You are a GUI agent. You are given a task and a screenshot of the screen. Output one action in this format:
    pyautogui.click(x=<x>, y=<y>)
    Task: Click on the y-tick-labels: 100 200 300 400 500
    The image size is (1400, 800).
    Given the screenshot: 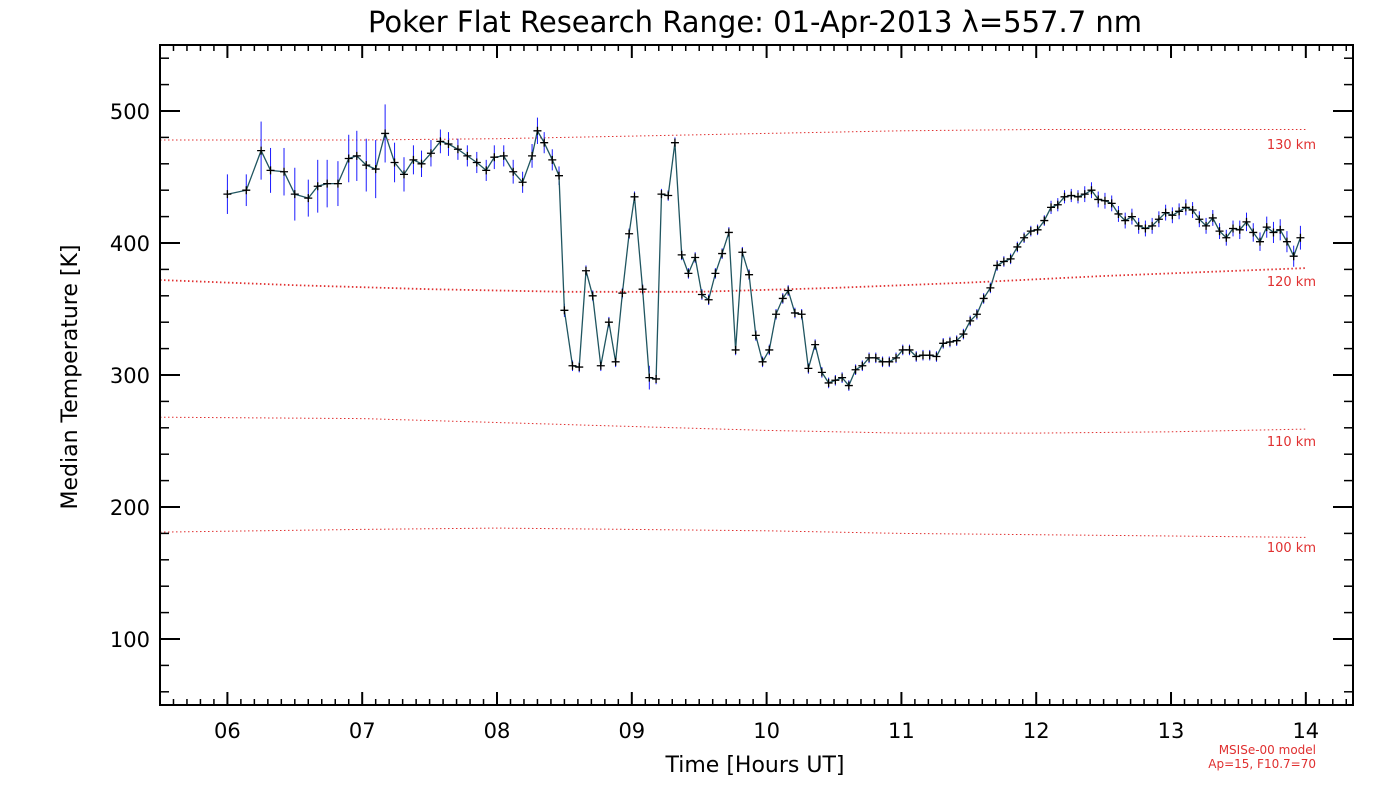 What is the action you would take?
    pyautogui.click(x=130, y=376)
    